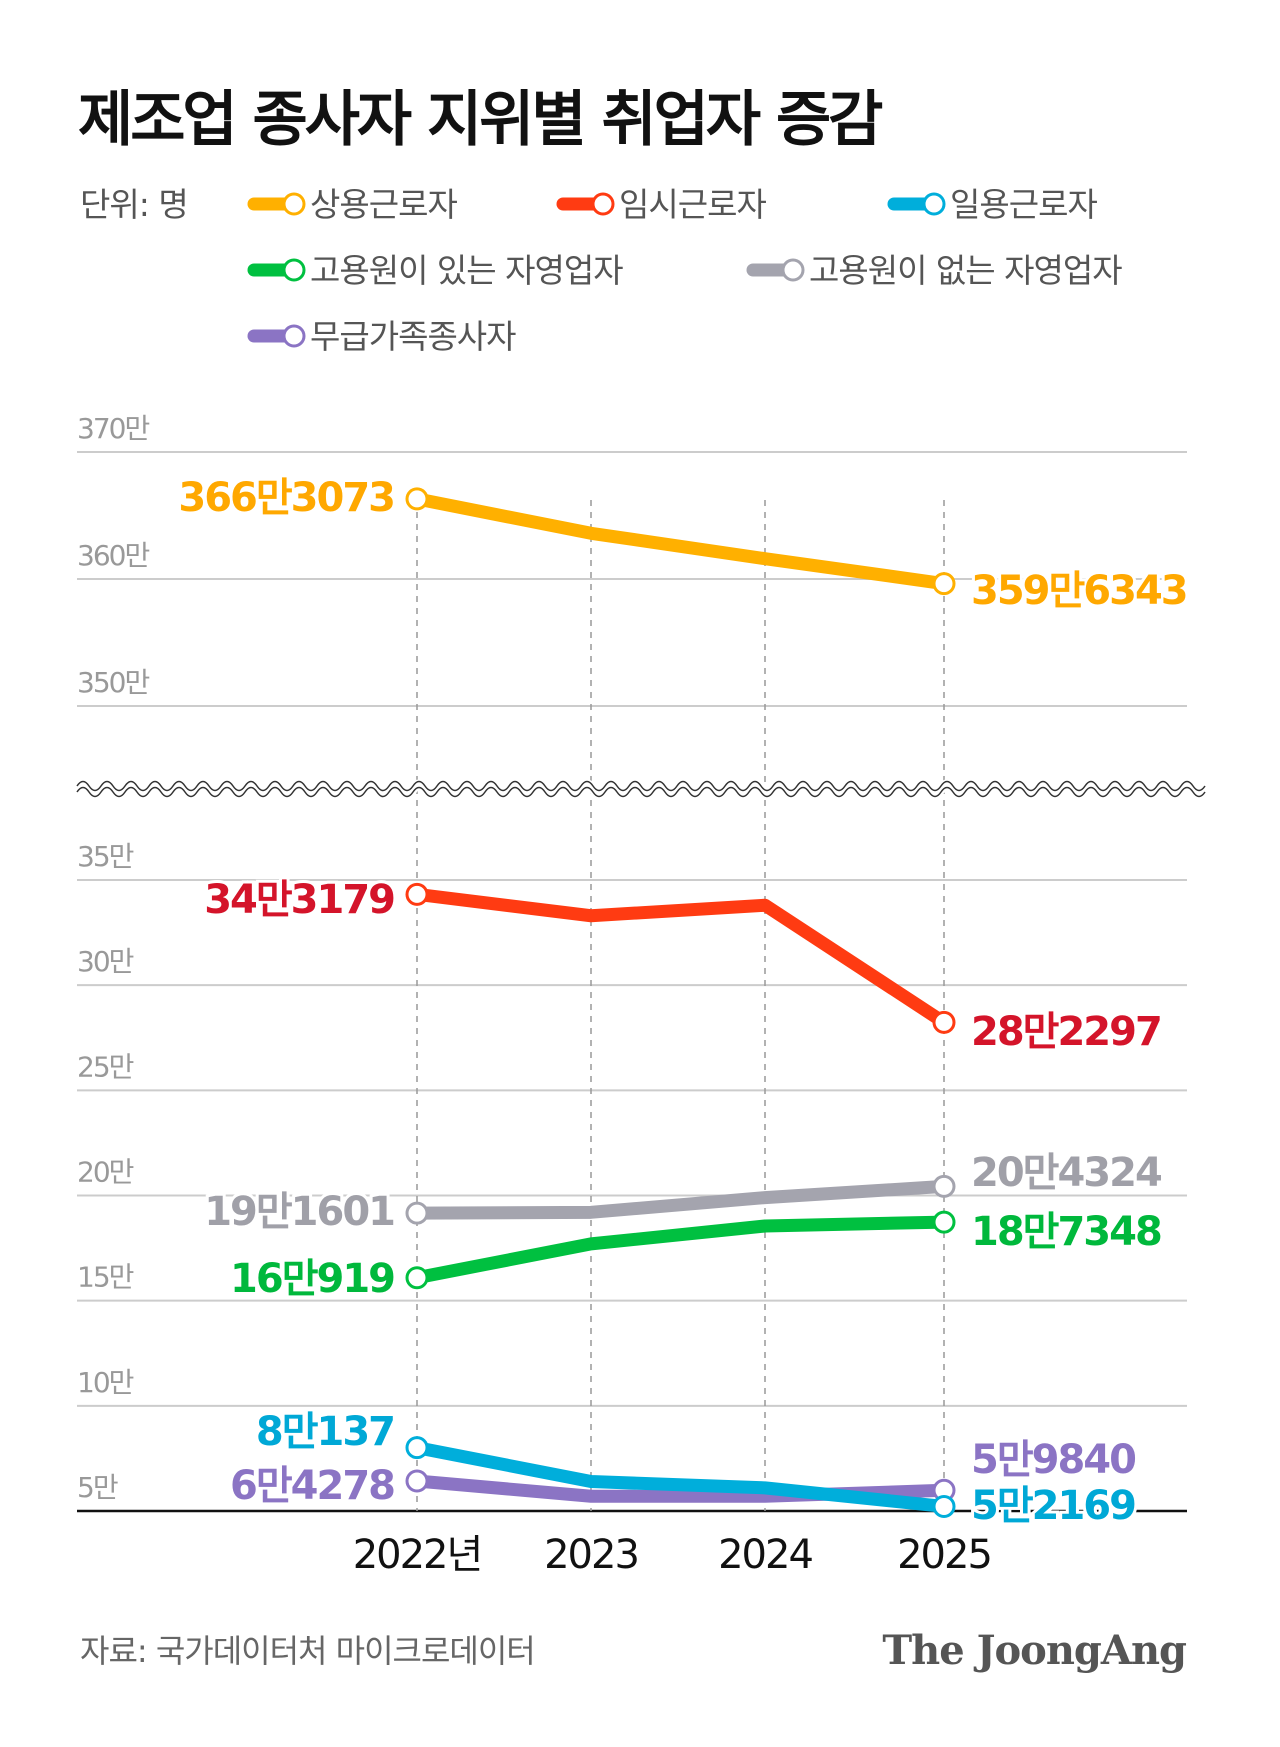 The height and width of the screenshot is (1747, 1280). What do you see at coordinates (1053, 1460) in the screenshot?
I see `value-label-end: 5만9840` at bounding box center [1053, 1460].